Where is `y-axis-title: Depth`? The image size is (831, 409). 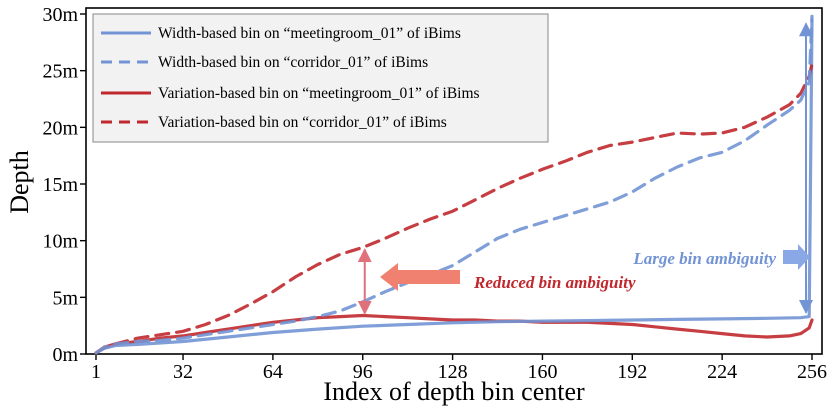 y-axis-title: Depth is located at coordinates (19, 182).